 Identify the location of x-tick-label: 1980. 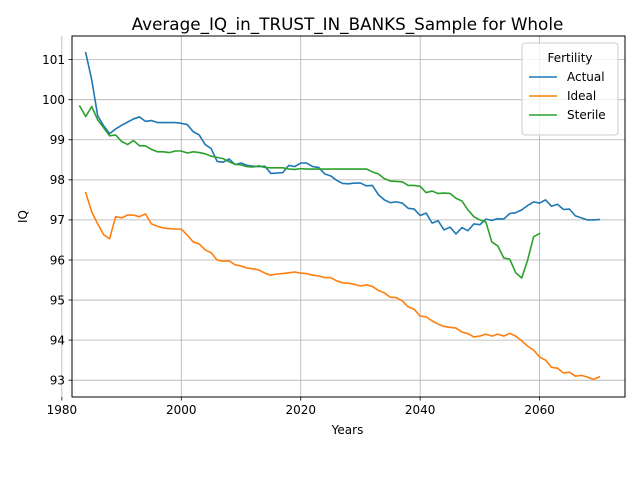
(62, 410).